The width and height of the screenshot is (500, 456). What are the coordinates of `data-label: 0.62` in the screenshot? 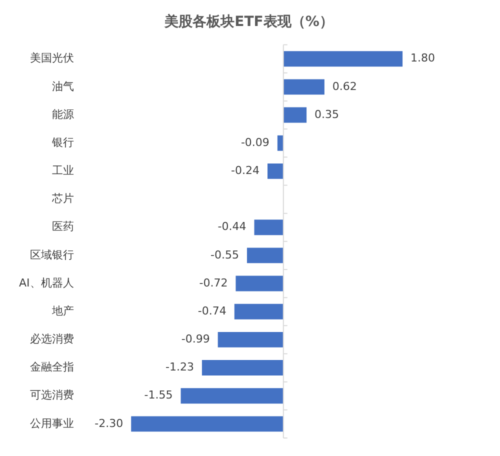 It's located at (344, 86).